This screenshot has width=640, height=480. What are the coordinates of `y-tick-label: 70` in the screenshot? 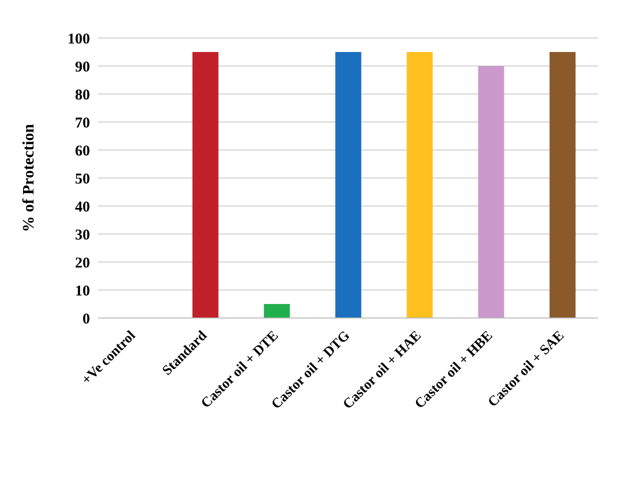 It's located at (82, 123).